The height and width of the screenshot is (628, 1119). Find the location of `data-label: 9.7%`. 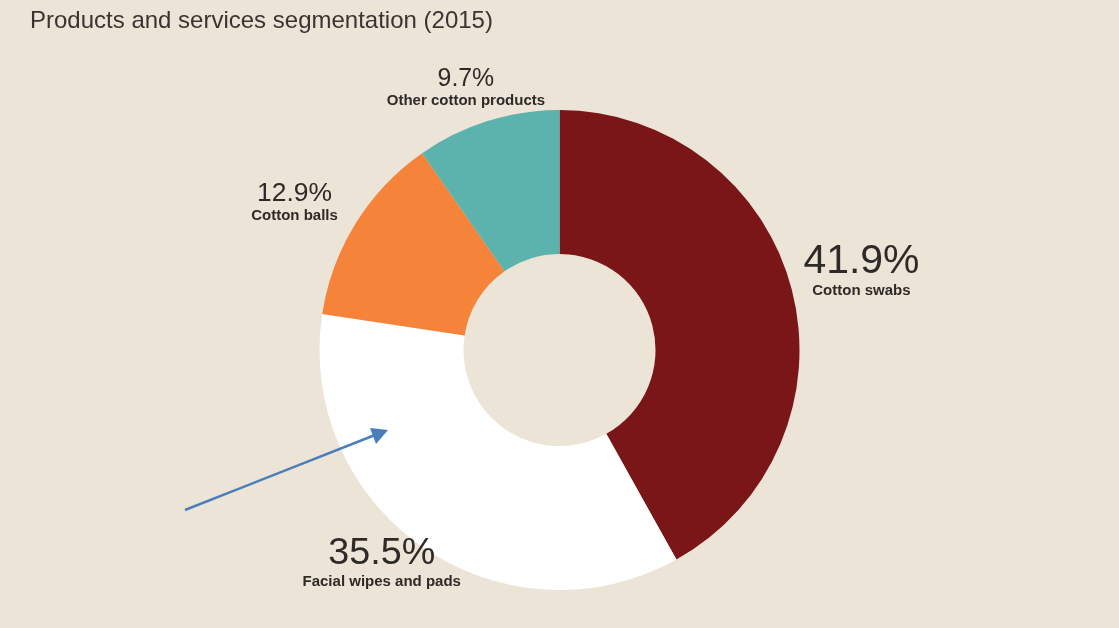

data-label: 9.7% is located at coordinates (466, 77).